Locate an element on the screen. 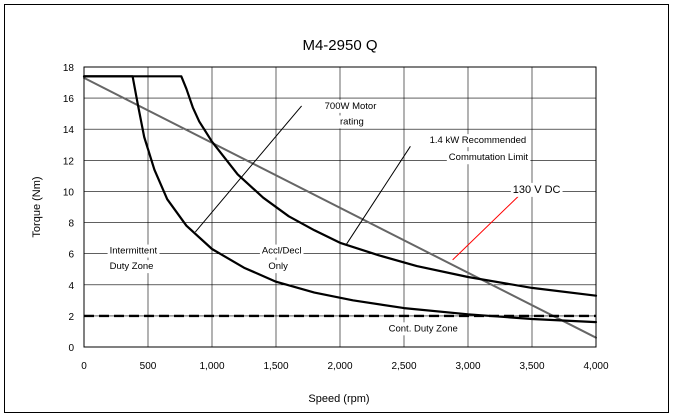 The image size is (675, 419). annotation-text: 700W Motor is located at coordinates (351, 106).